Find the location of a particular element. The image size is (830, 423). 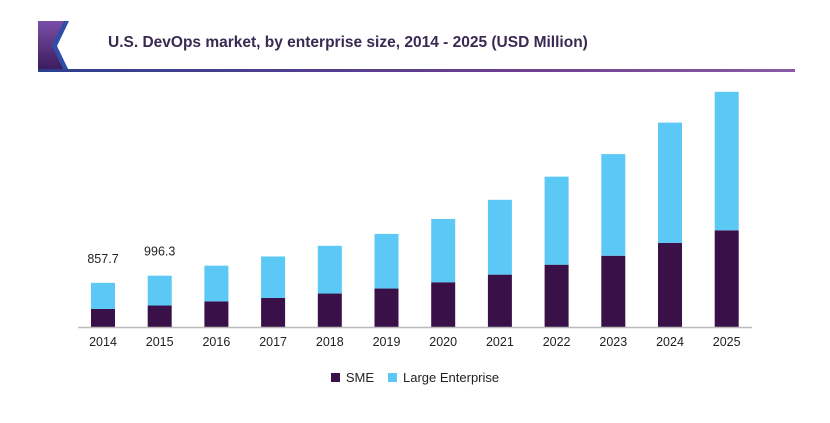

legend-swatch-large-enterprise is located at coordinates (393, 377).